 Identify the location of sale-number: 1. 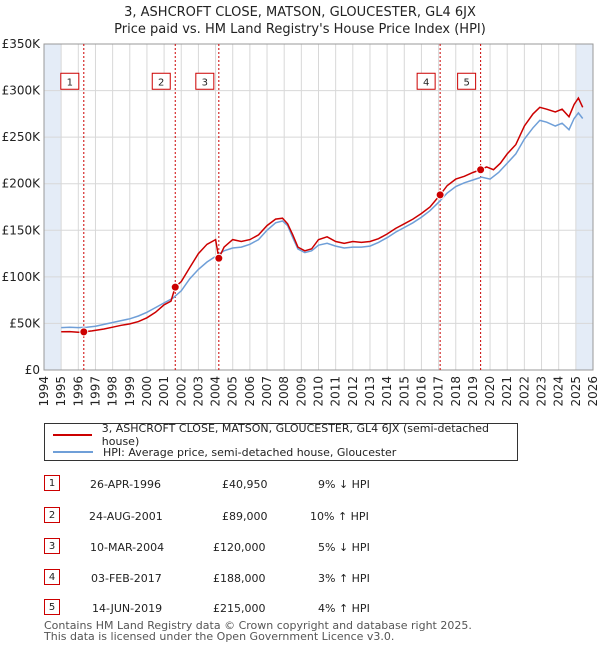
(52, 483).